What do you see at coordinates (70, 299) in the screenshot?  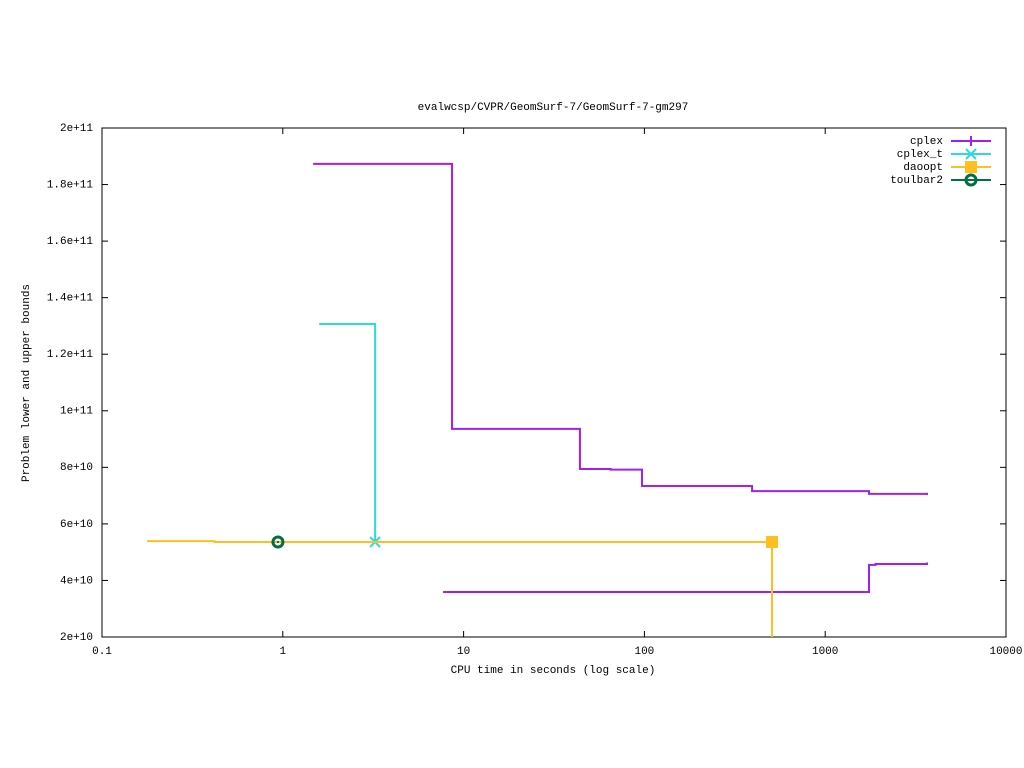 I see `y-tick-label: 1.4e+11` at bounding box center [70, 299].